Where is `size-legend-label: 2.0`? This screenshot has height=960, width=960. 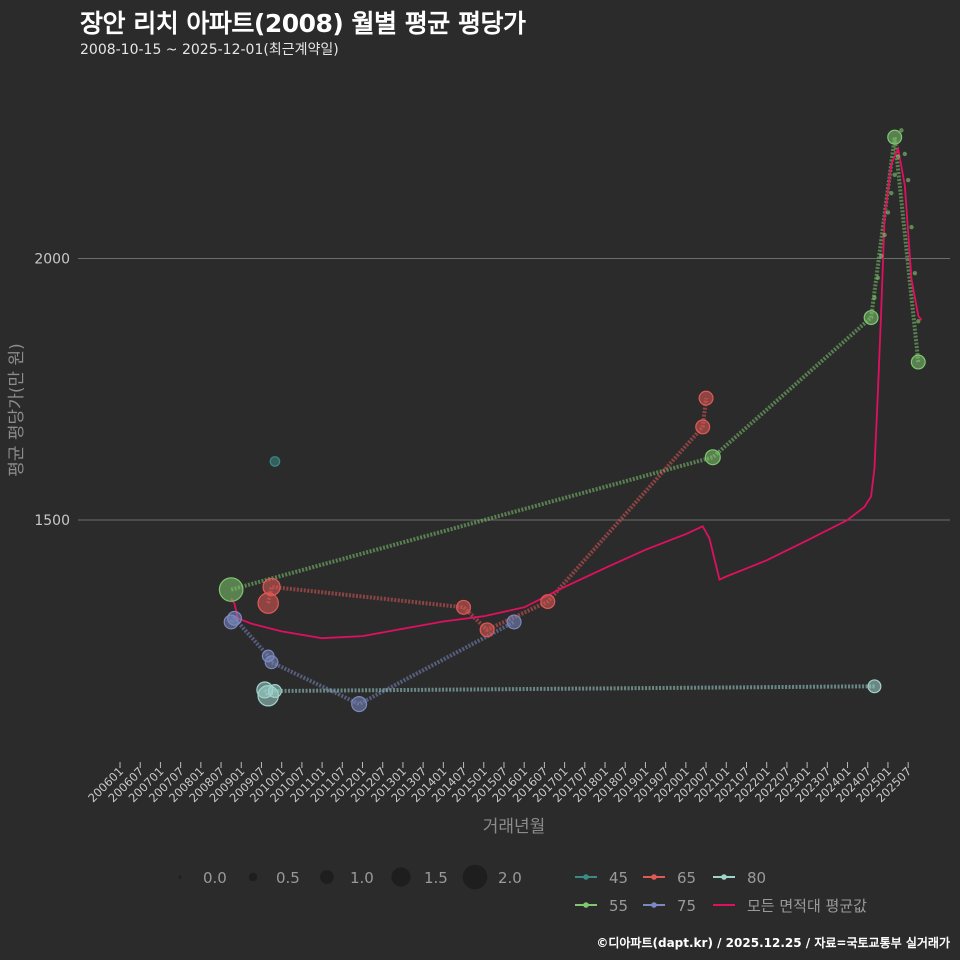 size-legend-label: 2.0 is located at coordinates (510, 878).